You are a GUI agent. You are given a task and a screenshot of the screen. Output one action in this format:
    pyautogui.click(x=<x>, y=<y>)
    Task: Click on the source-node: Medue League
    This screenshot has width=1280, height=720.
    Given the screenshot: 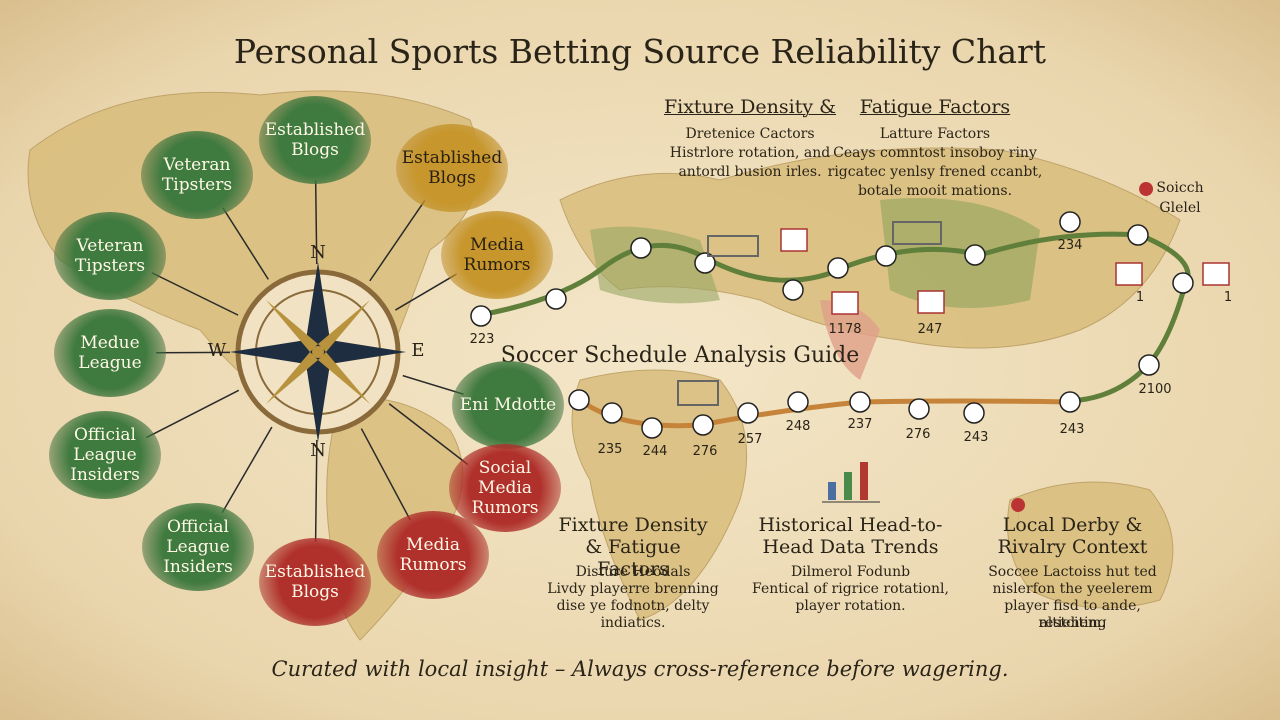 What is the action you would take?
    pyautogui.click(x=110, y=353)
    